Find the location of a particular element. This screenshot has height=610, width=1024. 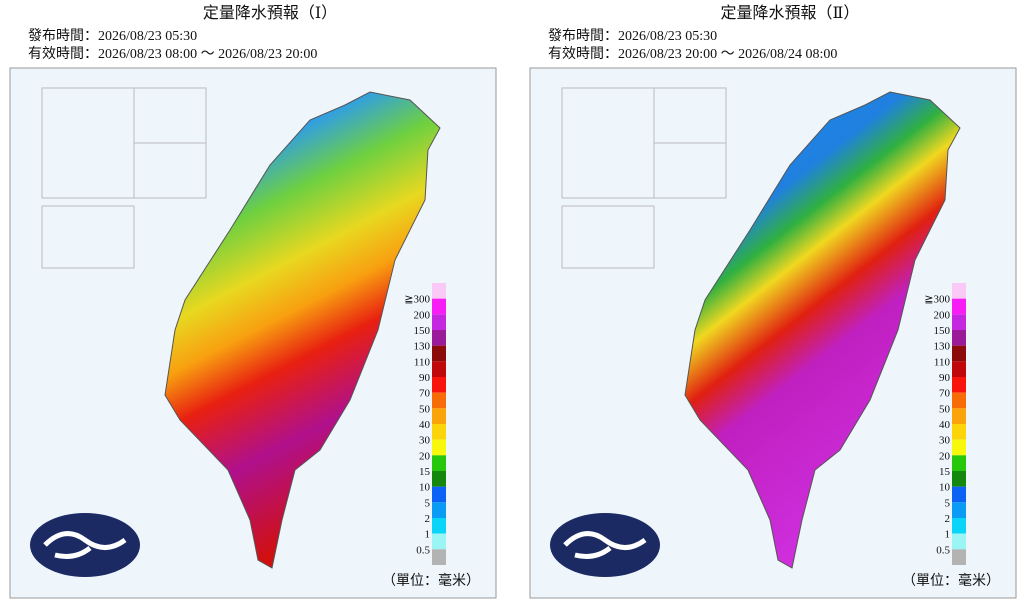

valid-time: 有效時間：2026/08/23 08:00 ～ 2026/08/23 20:00 is located at coordinates (172, 54).